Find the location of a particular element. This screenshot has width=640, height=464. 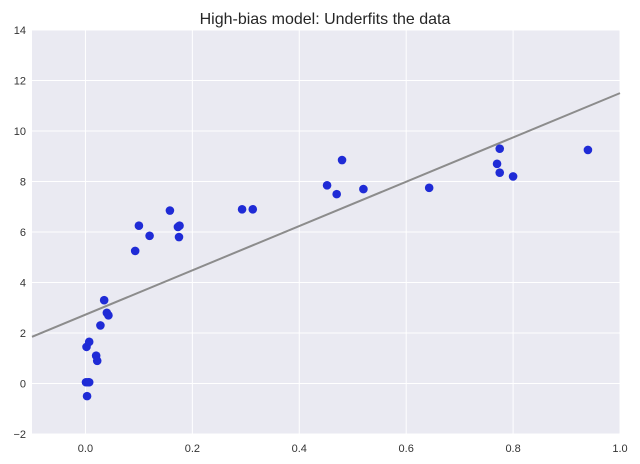

x-tick-label: 0.6 is located at coordinates (406, 449).